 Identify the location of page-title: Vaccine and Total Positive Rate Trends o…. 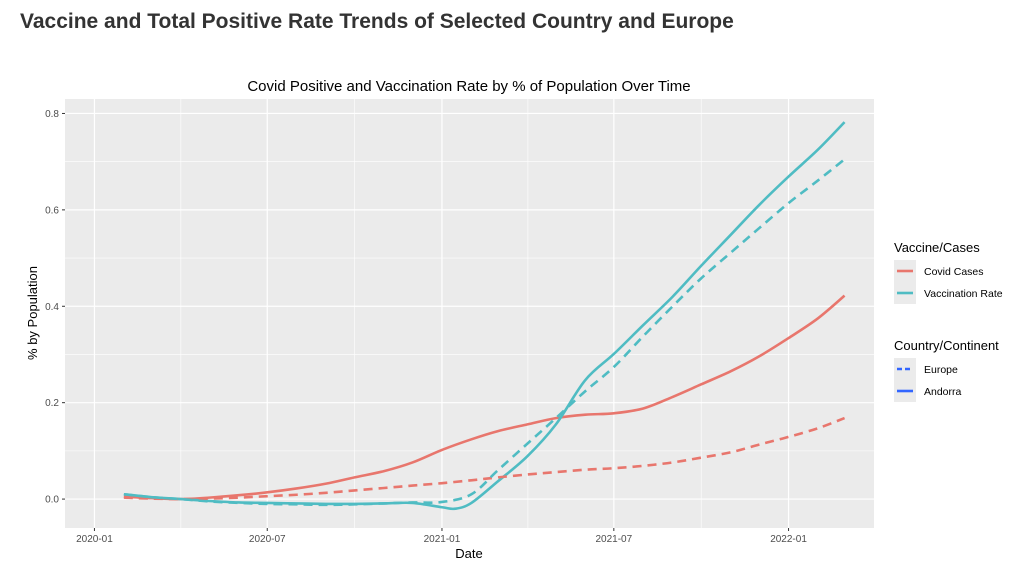
(377, 21).